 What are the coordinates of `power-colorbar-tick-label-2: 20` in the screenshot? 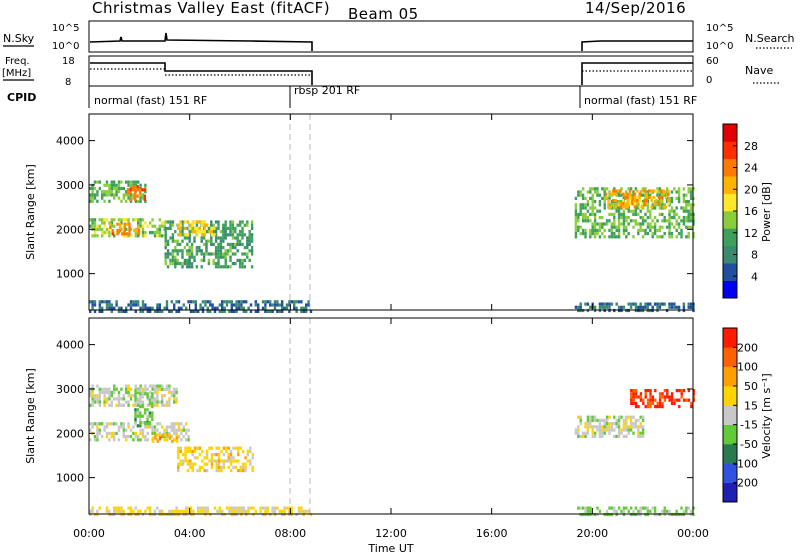 It's located at (751, 189).